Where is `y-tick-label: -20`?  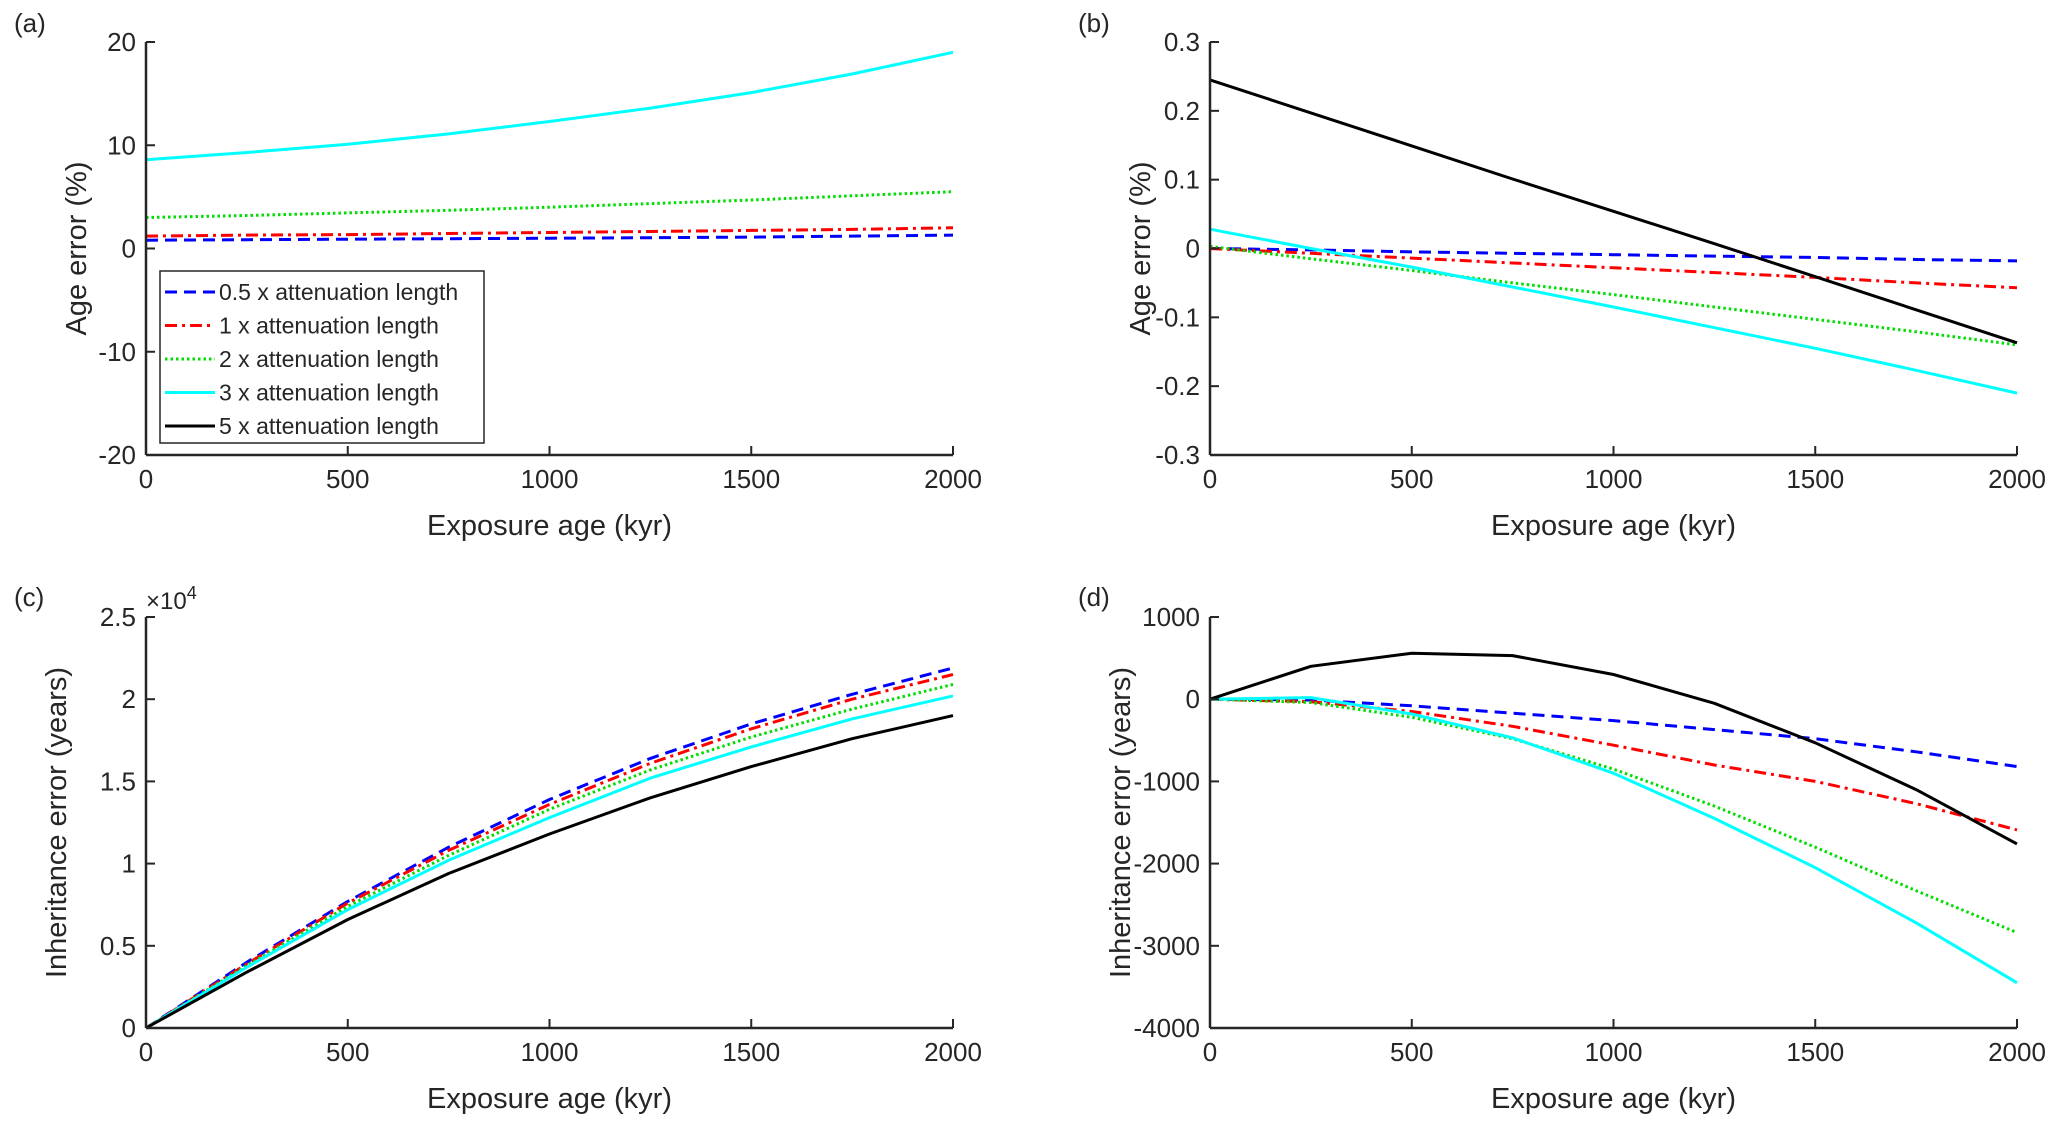
y-tick-label: -20 is located at coordinates (117, 455).